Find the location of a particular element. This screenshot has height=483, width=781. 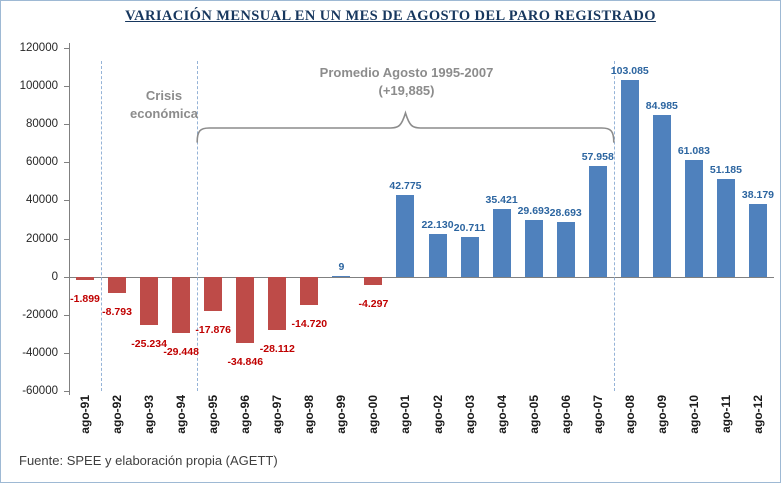

bar-value-label: 42.775 is located at coordinates (405, 186).